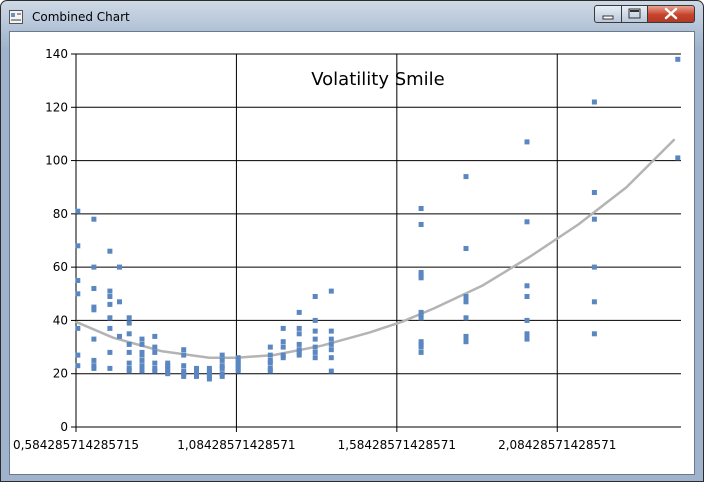 This screenshot has width=704, height=482. Describe the element at coordinates (81, 17) in the screenshot. I see `window-title: Combined Chart` at that location.